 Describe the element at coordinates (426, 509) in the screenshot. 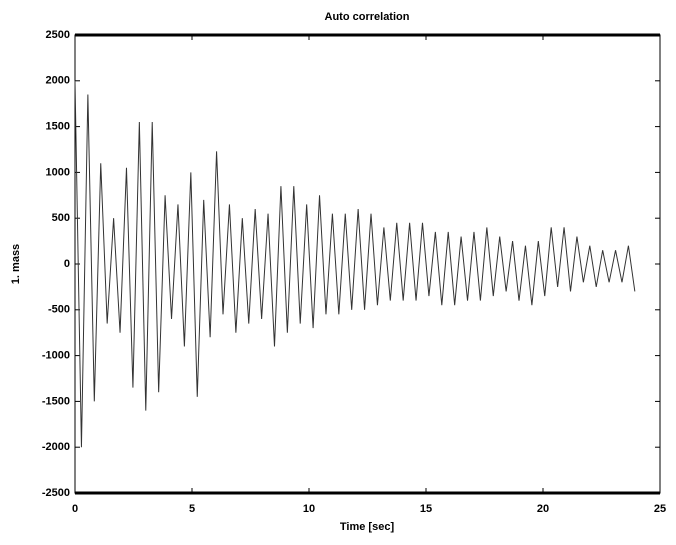

I see `x-tick-label: 15` at that location.